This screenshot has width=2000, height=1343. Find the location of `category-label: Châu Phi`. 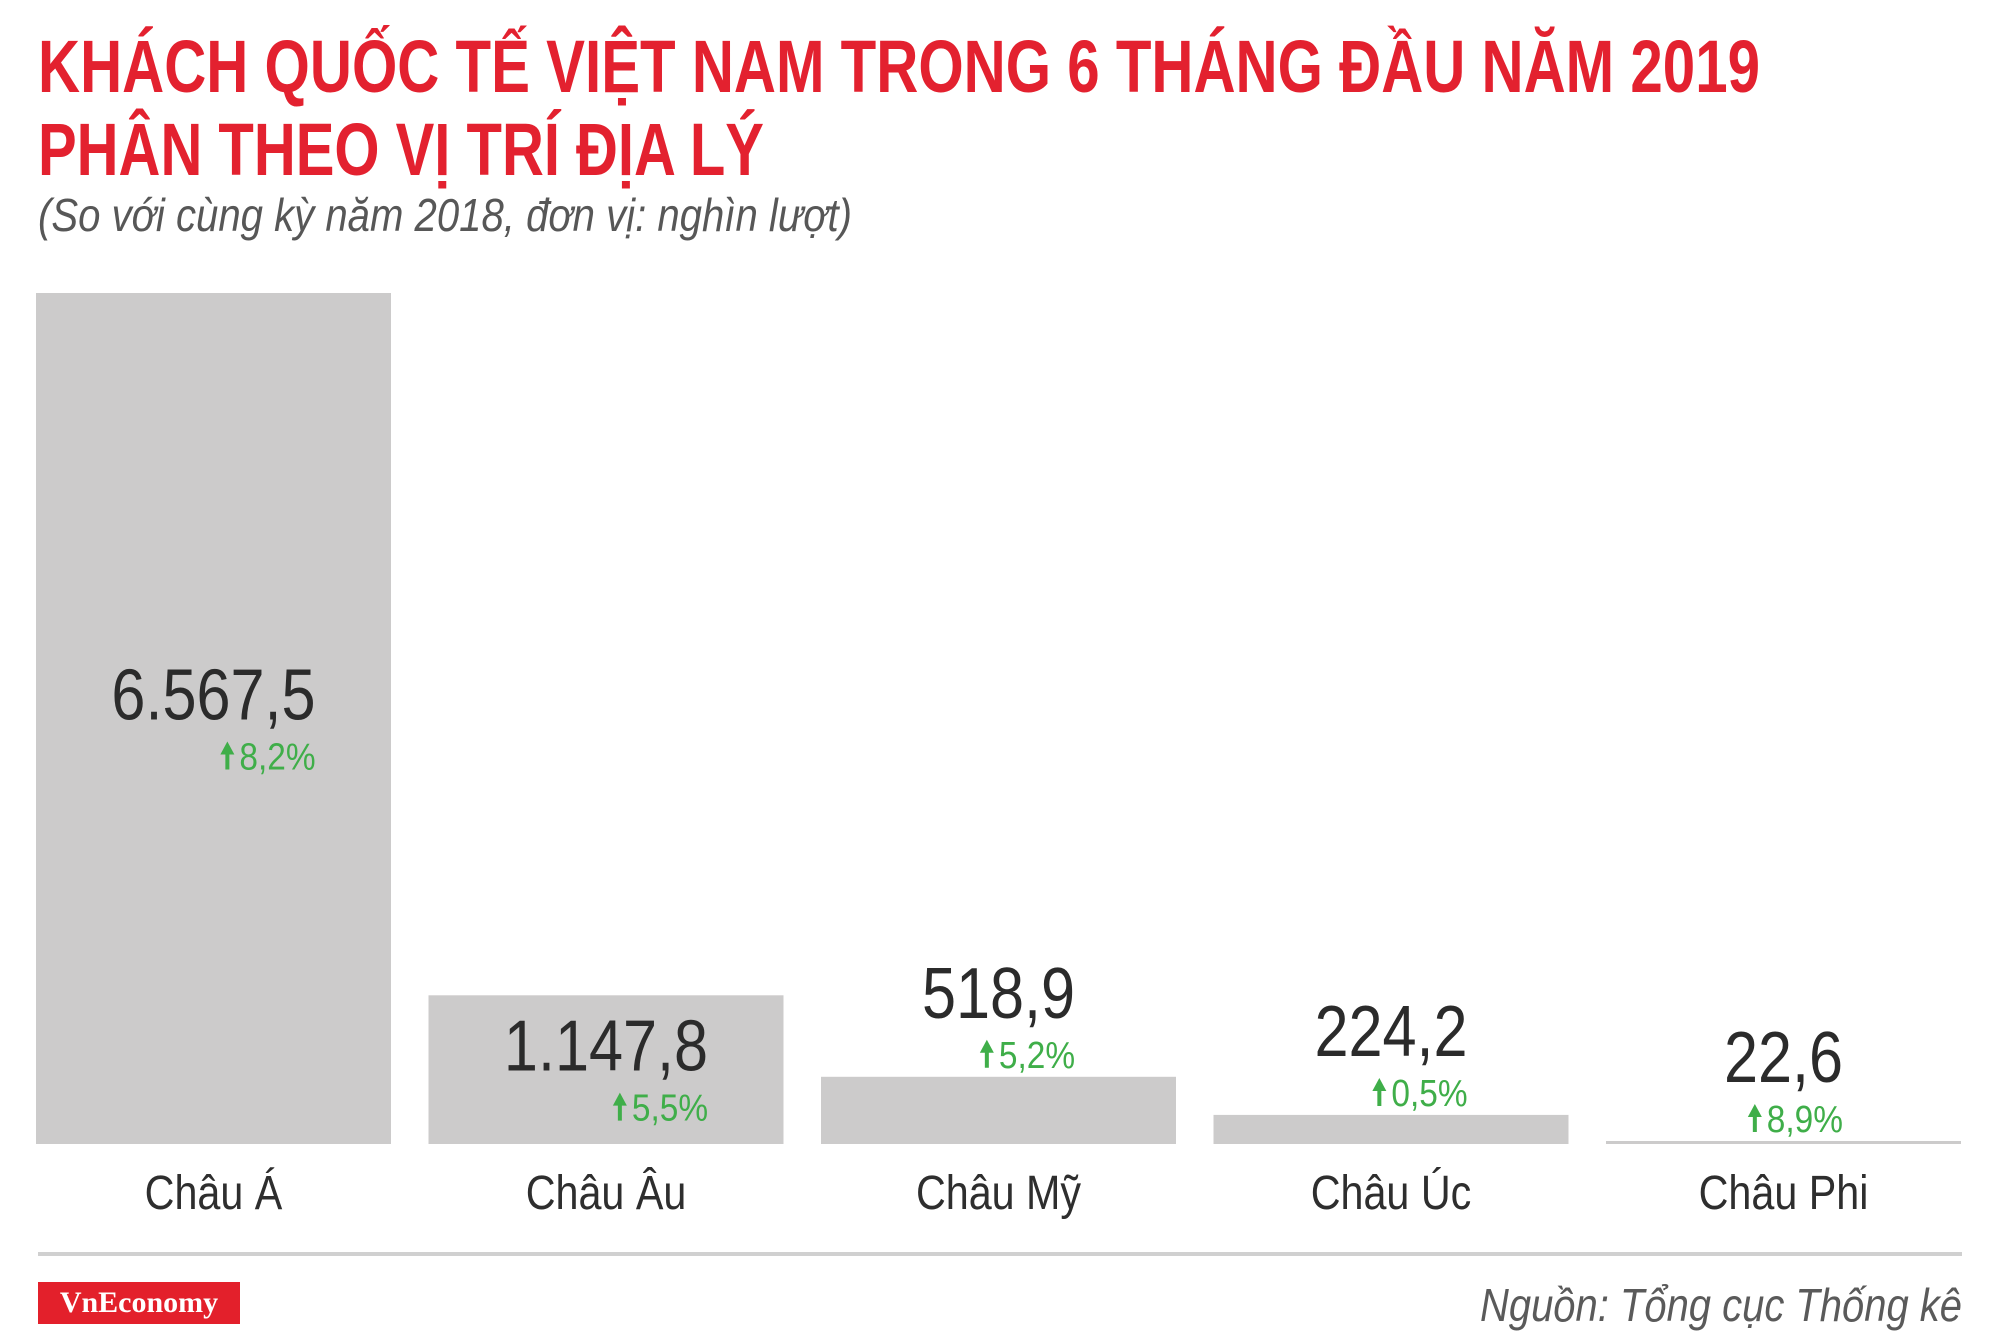

category-label: Châu Phi is located at coordinates (1784, 1193).